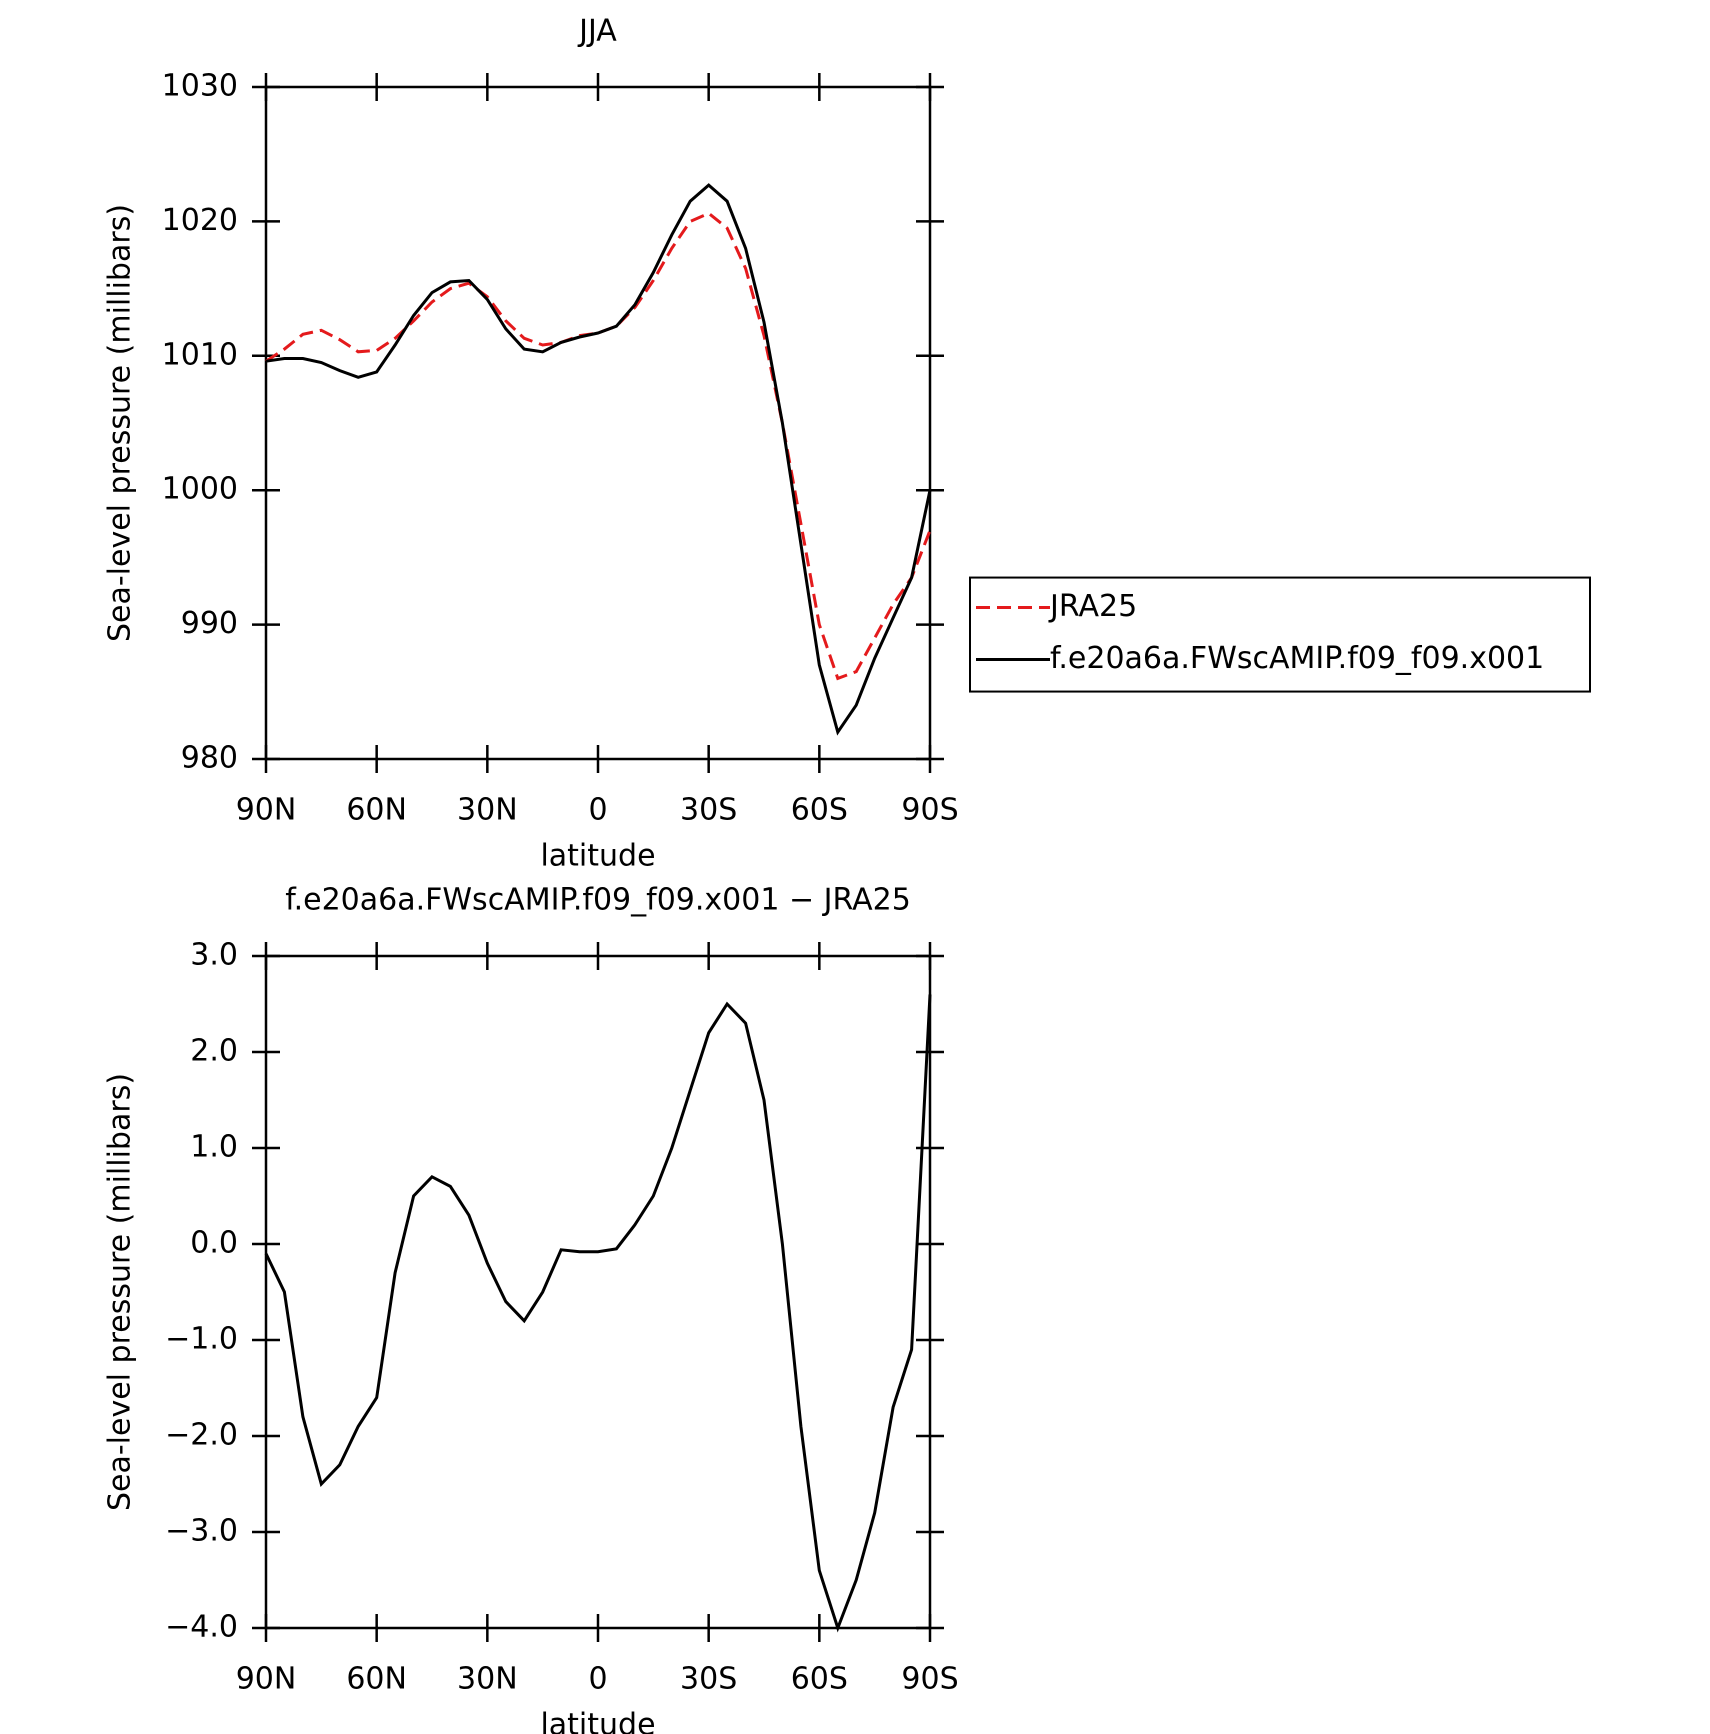 This screenshot has height=1734, width=1710. What do you see at coordinates (201, 1339) in the screenshot?
I see `y-tick-label: −1.0` at bounding box center [201, 1339].